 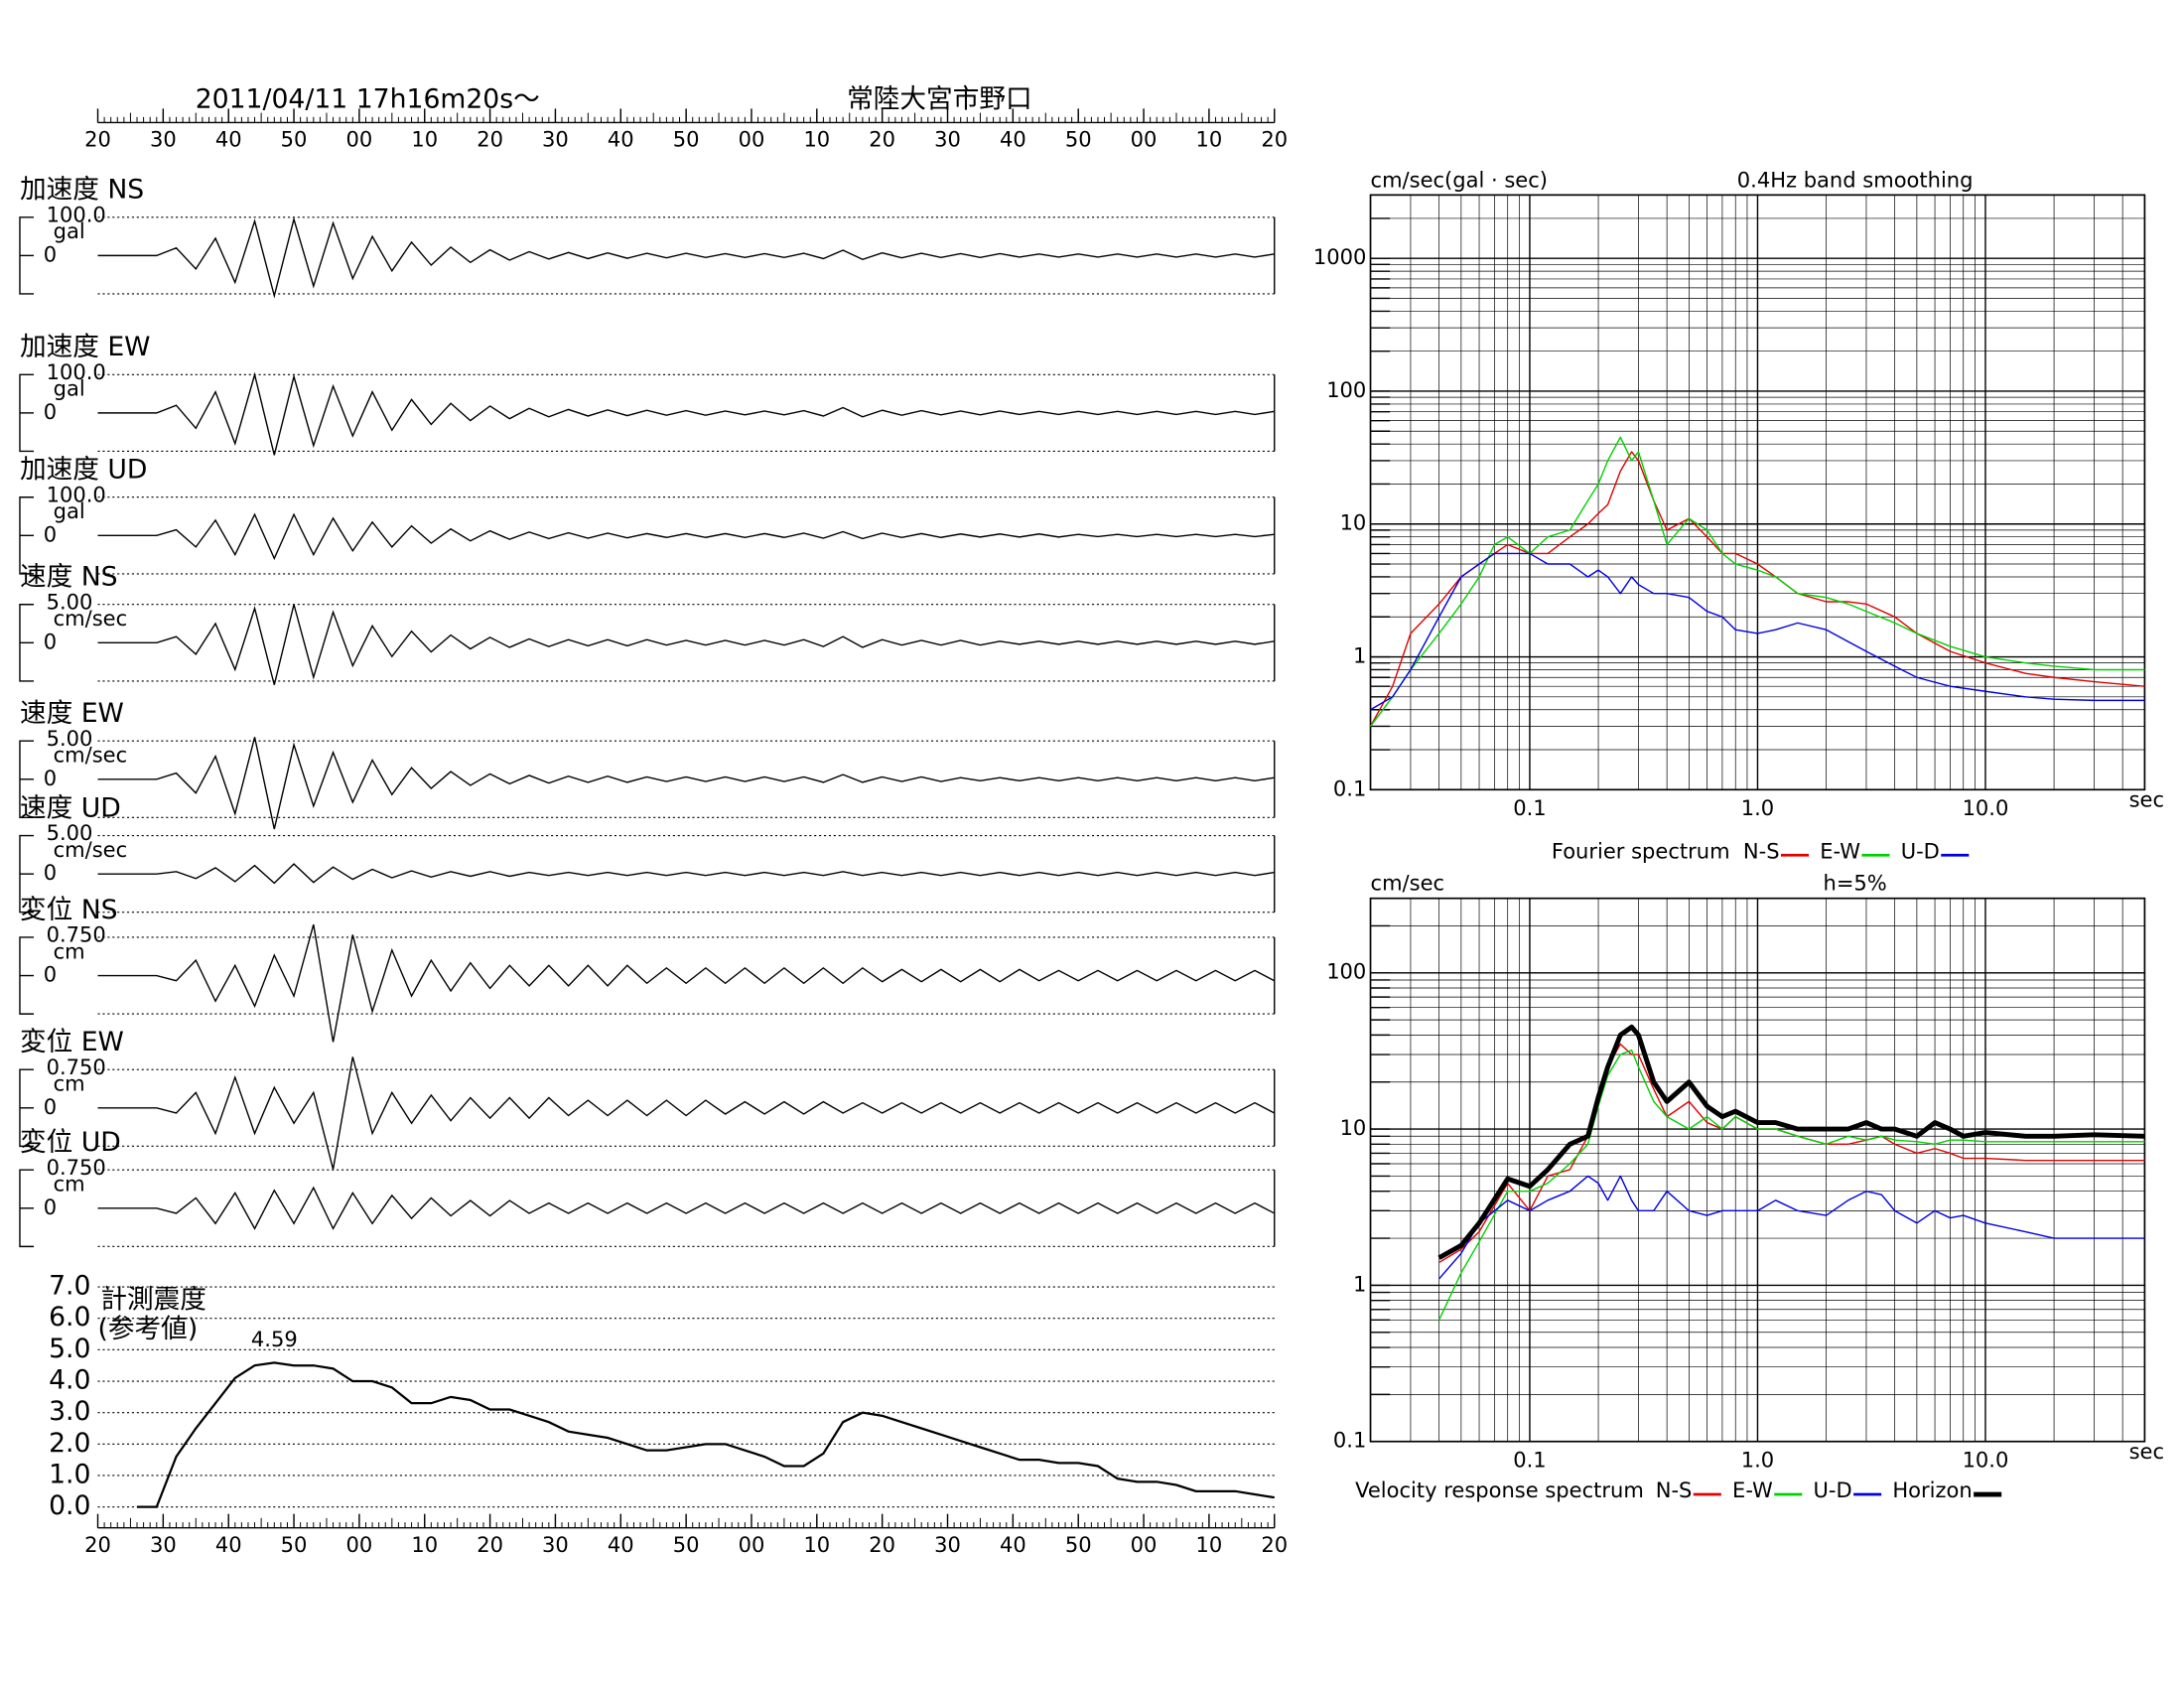 What do you see at coordinates (70, 807) in the screenshot?
I see `panel-title: 速度 UD` at bounding box center [70, 807].